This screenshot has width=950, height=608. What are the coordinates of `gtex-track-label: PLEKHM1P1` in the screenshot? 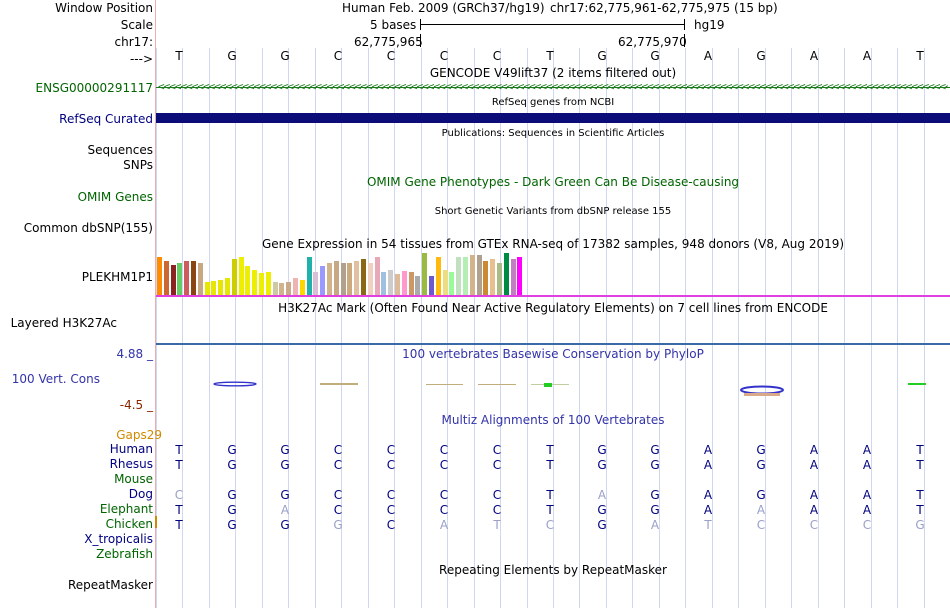 It's located at (117, 277).